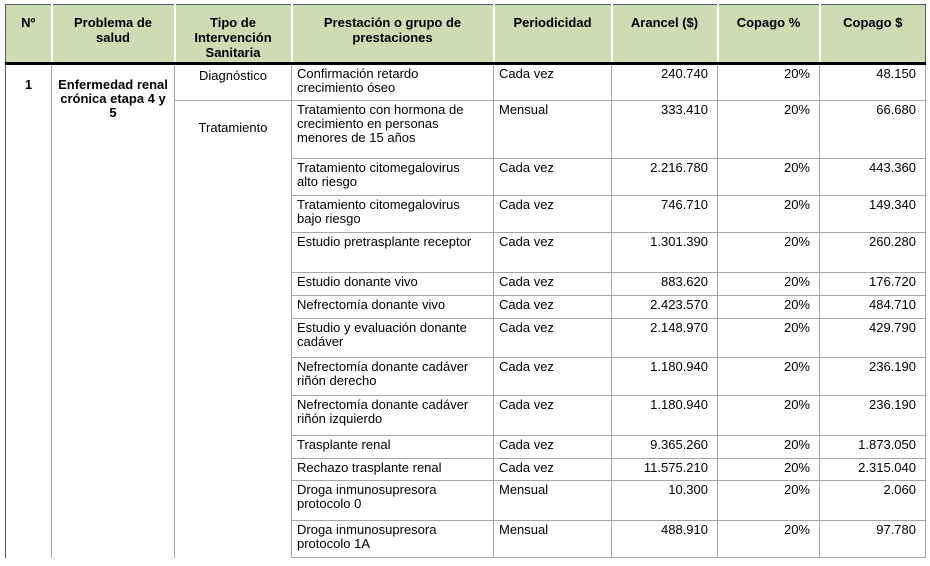  What do you see at coordinates (392, 214) in the screenshot?
I see `cell-prestacion: Tratamiento citomegalovirus bajo riesgo` at bounding box center [392, 214].